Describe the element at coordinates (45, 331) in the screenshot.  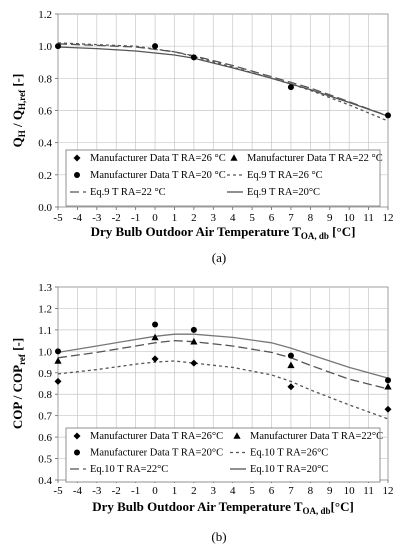
I see `y-tick-label: 1.1` at that location.